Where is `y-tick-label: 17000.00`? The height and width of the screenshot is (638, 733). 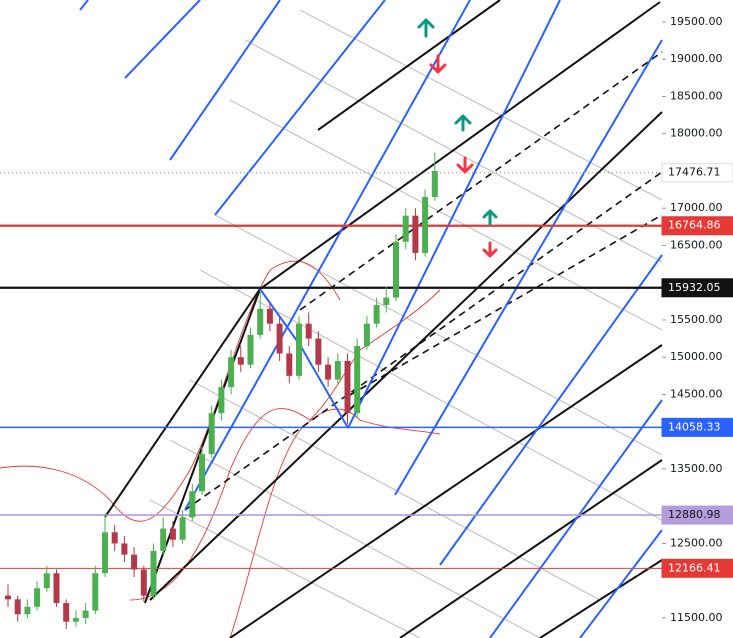 y-tick-label: 17000.00 is located at coordinates (696, 207).